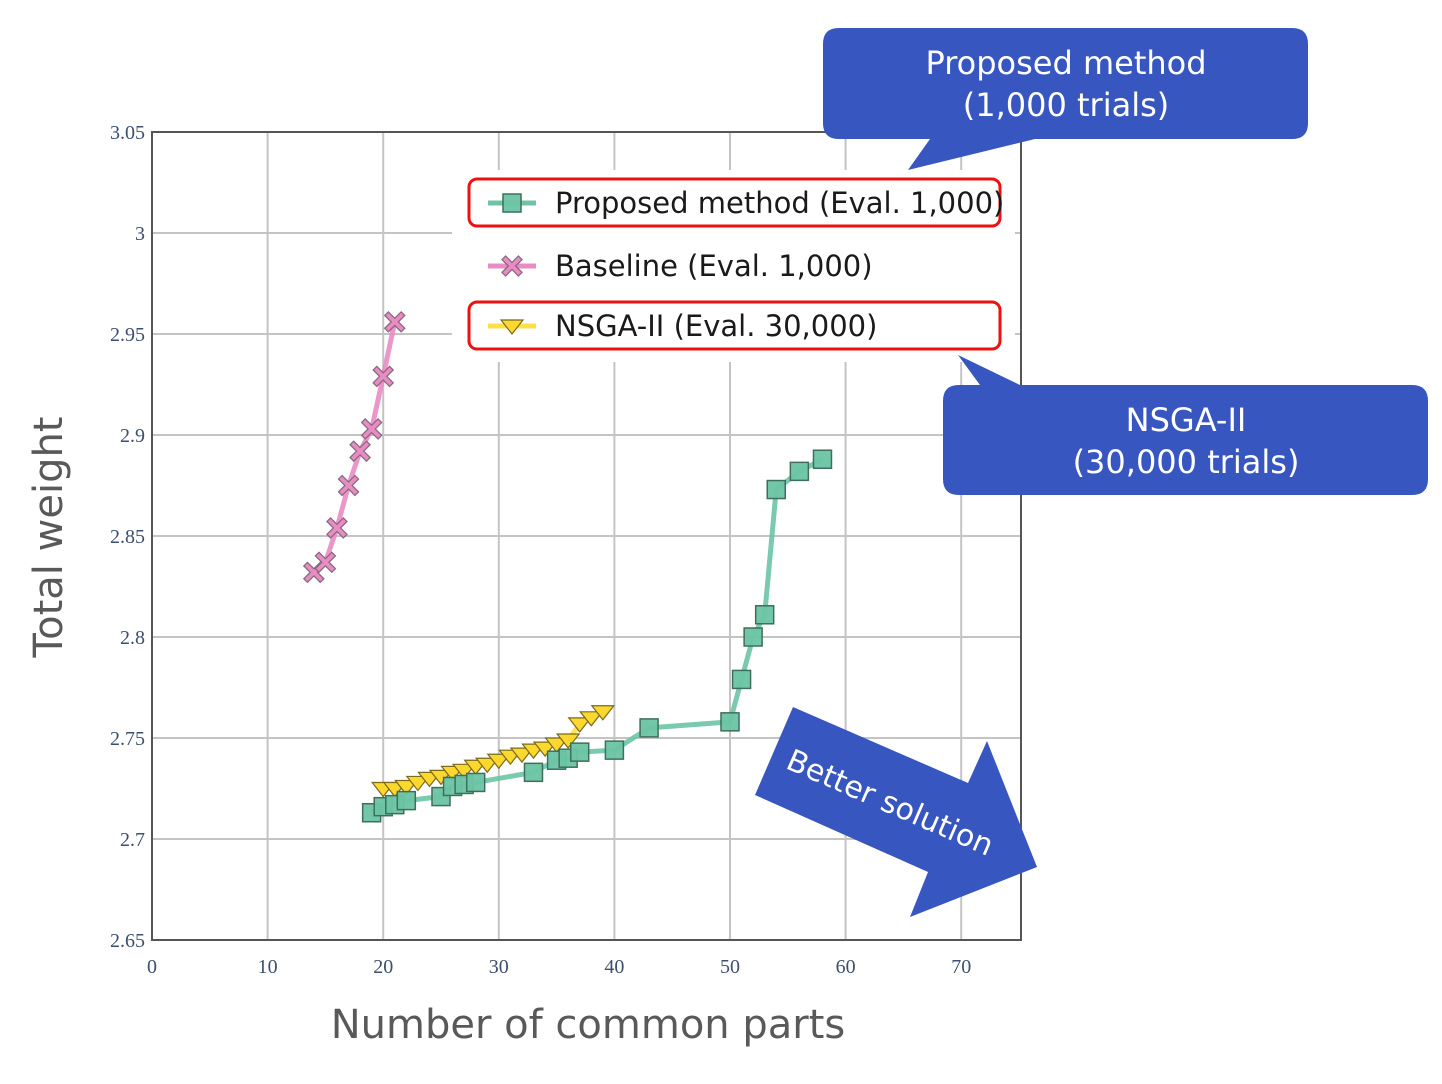 This screenshot has height=1084, width=1442. I want to click on legend-highlight-nsga, so click(734, 325).